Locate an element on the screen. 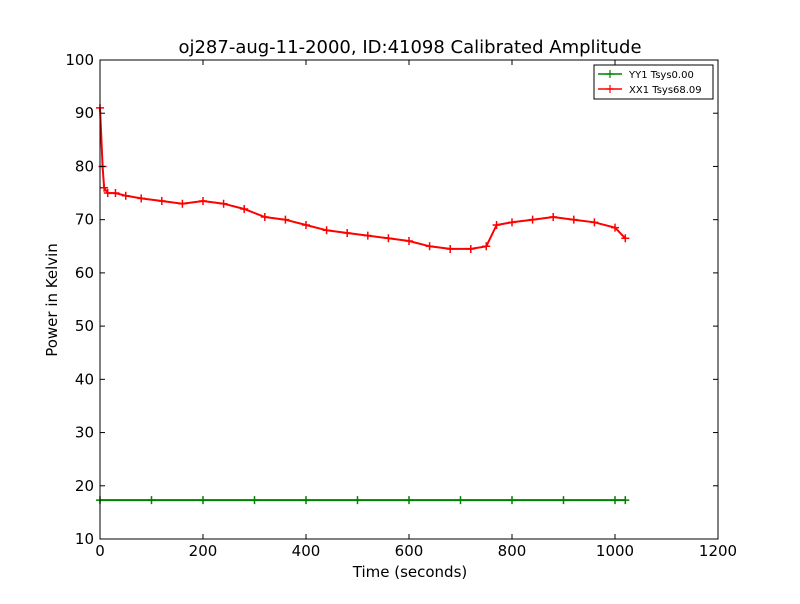 The width and height of the screenshot is (800, 604). y-tick-label: 90 is located at coordinates (84, 113).